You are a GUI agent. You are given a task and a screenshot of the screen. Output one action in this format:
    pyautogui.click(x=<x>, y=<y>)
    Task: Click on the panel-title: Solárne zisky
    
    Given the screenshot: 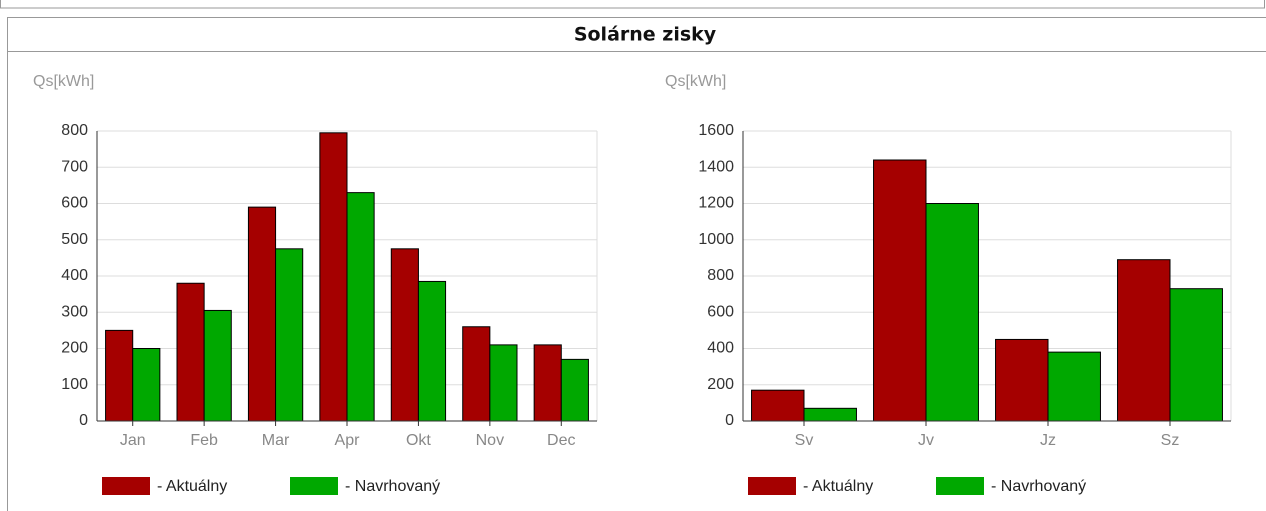 What is the action you would take?
    pyautogui.click(x=645, y=35)
    